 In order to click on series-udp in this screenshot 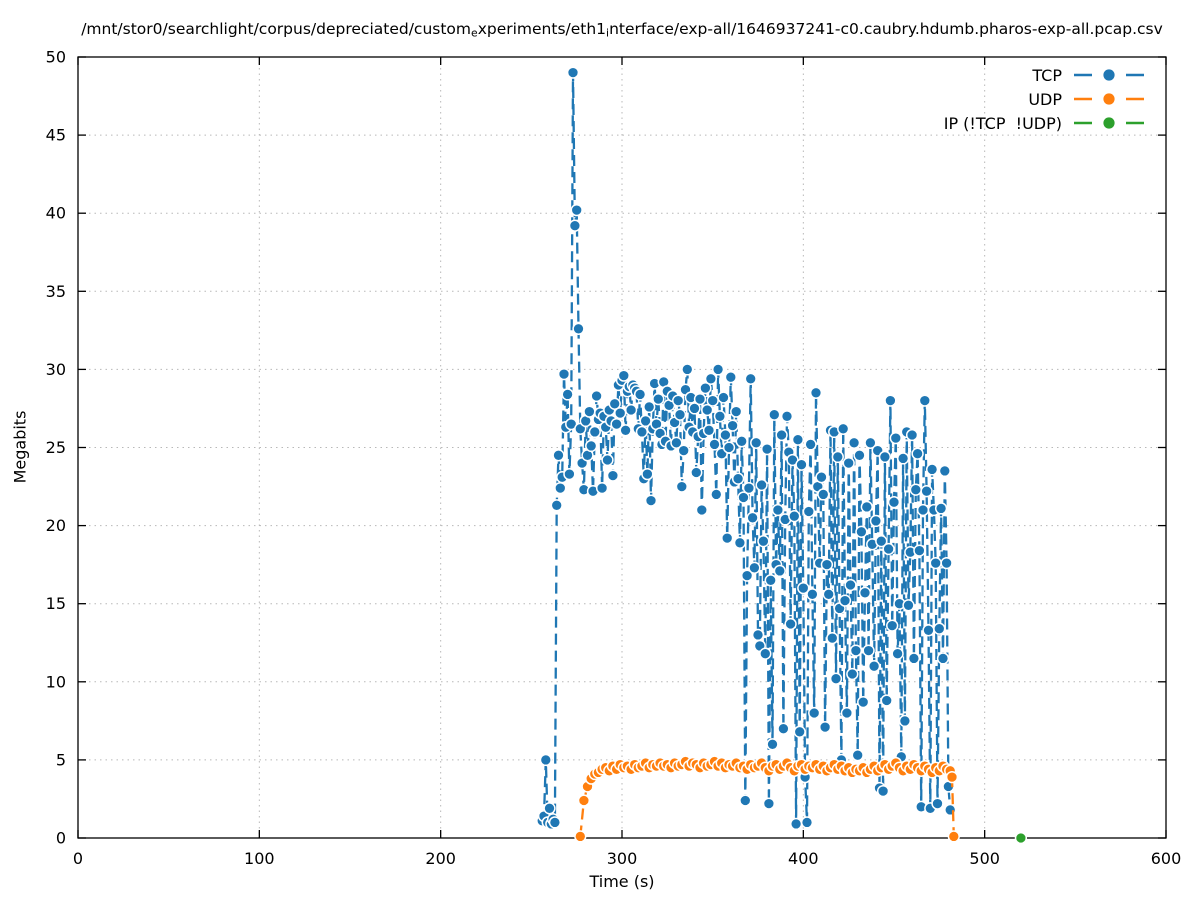, I will do `click(767, 799)`.